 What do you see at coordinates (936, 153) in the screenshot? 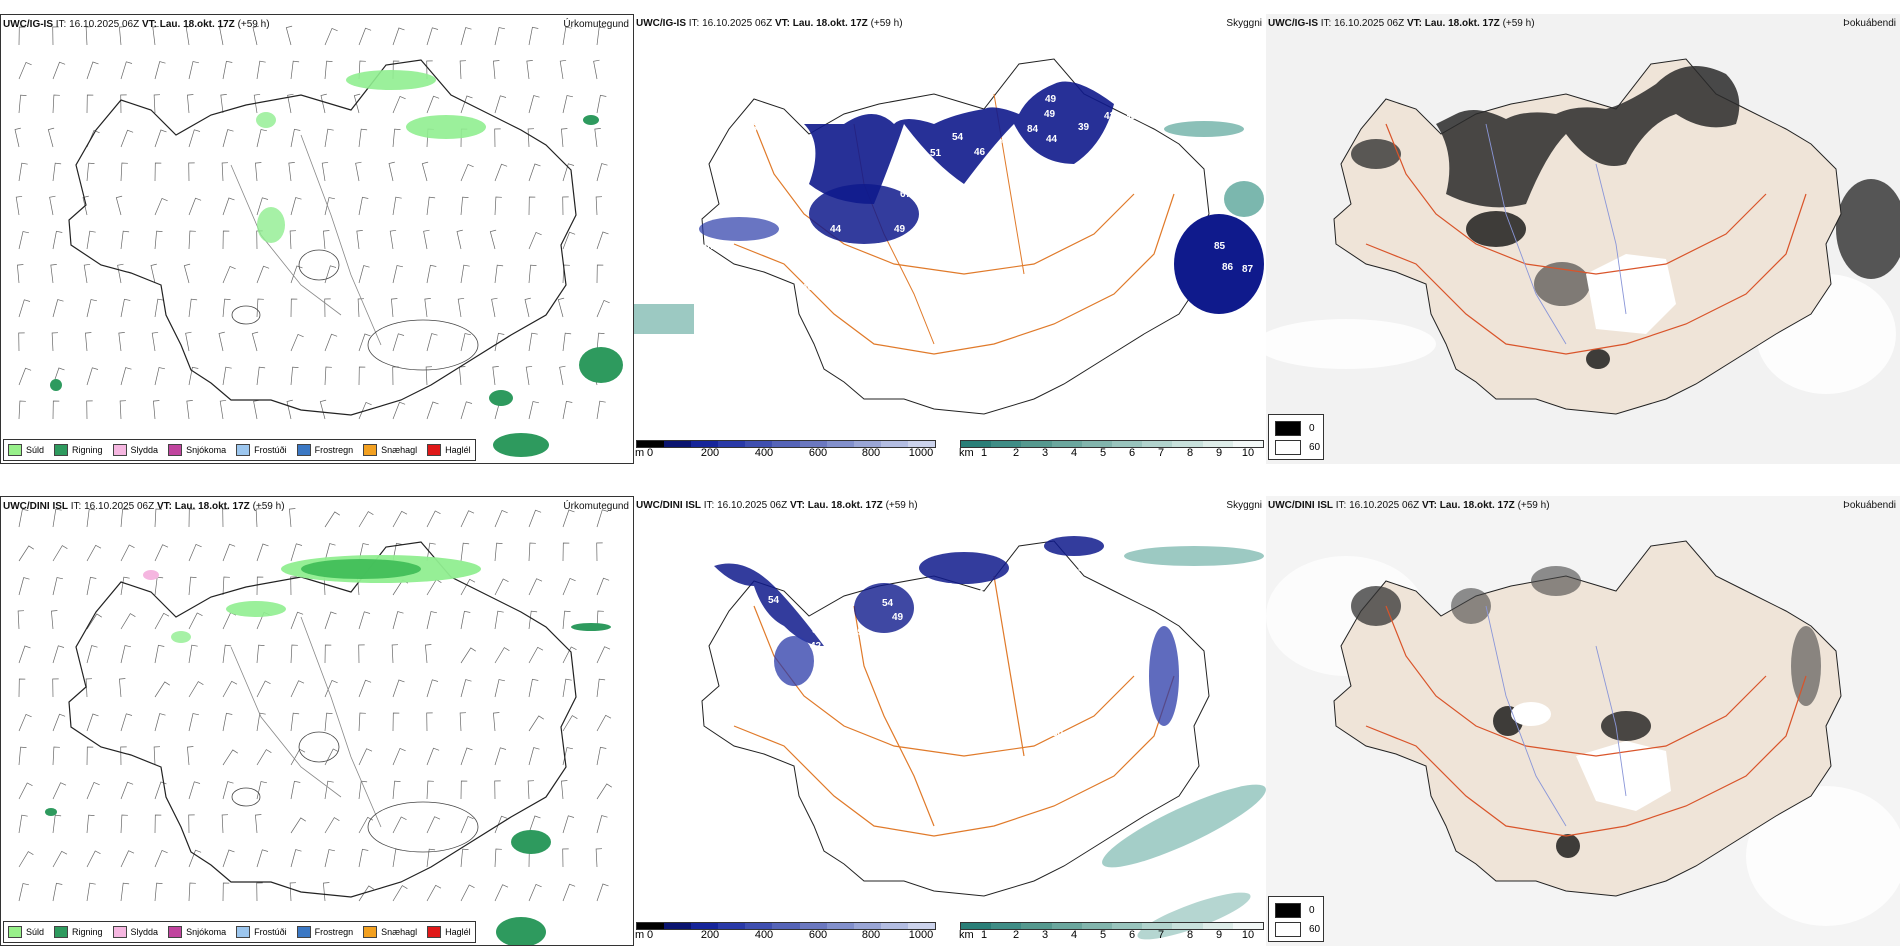
I see `map-value-label: 51` at bounding box center [936, 153].